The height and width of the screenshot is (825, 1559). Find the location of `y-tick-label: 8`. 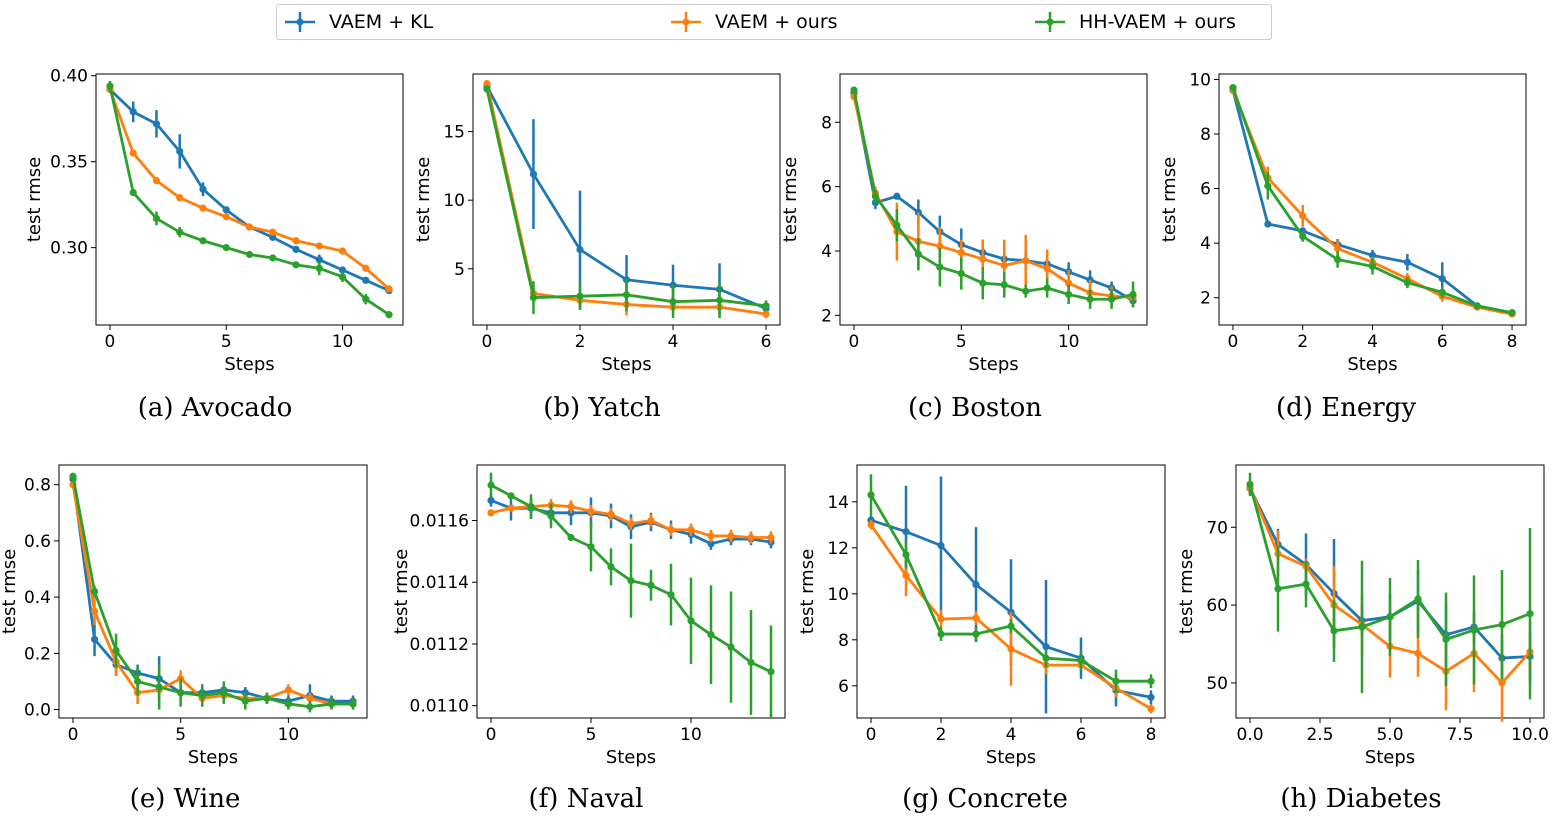

y-tick-label: 8 is located at coordinates (1205, 135).